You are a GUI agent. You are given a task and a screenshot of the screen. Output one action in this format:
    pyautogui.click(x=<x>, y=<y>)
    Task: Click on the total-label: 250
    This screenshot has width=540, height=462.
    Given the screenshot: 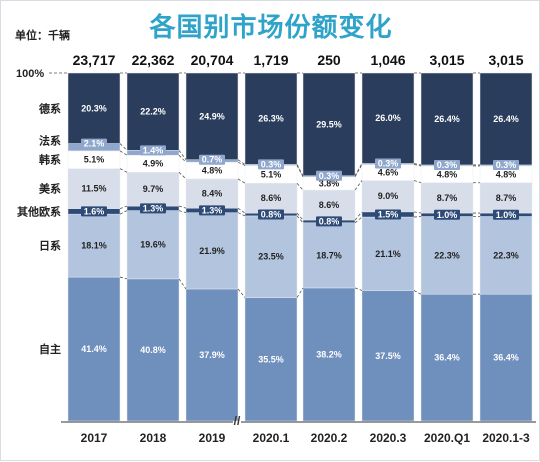 What is the action you would take?
    pyautogui.click(x=329, y=60)
    